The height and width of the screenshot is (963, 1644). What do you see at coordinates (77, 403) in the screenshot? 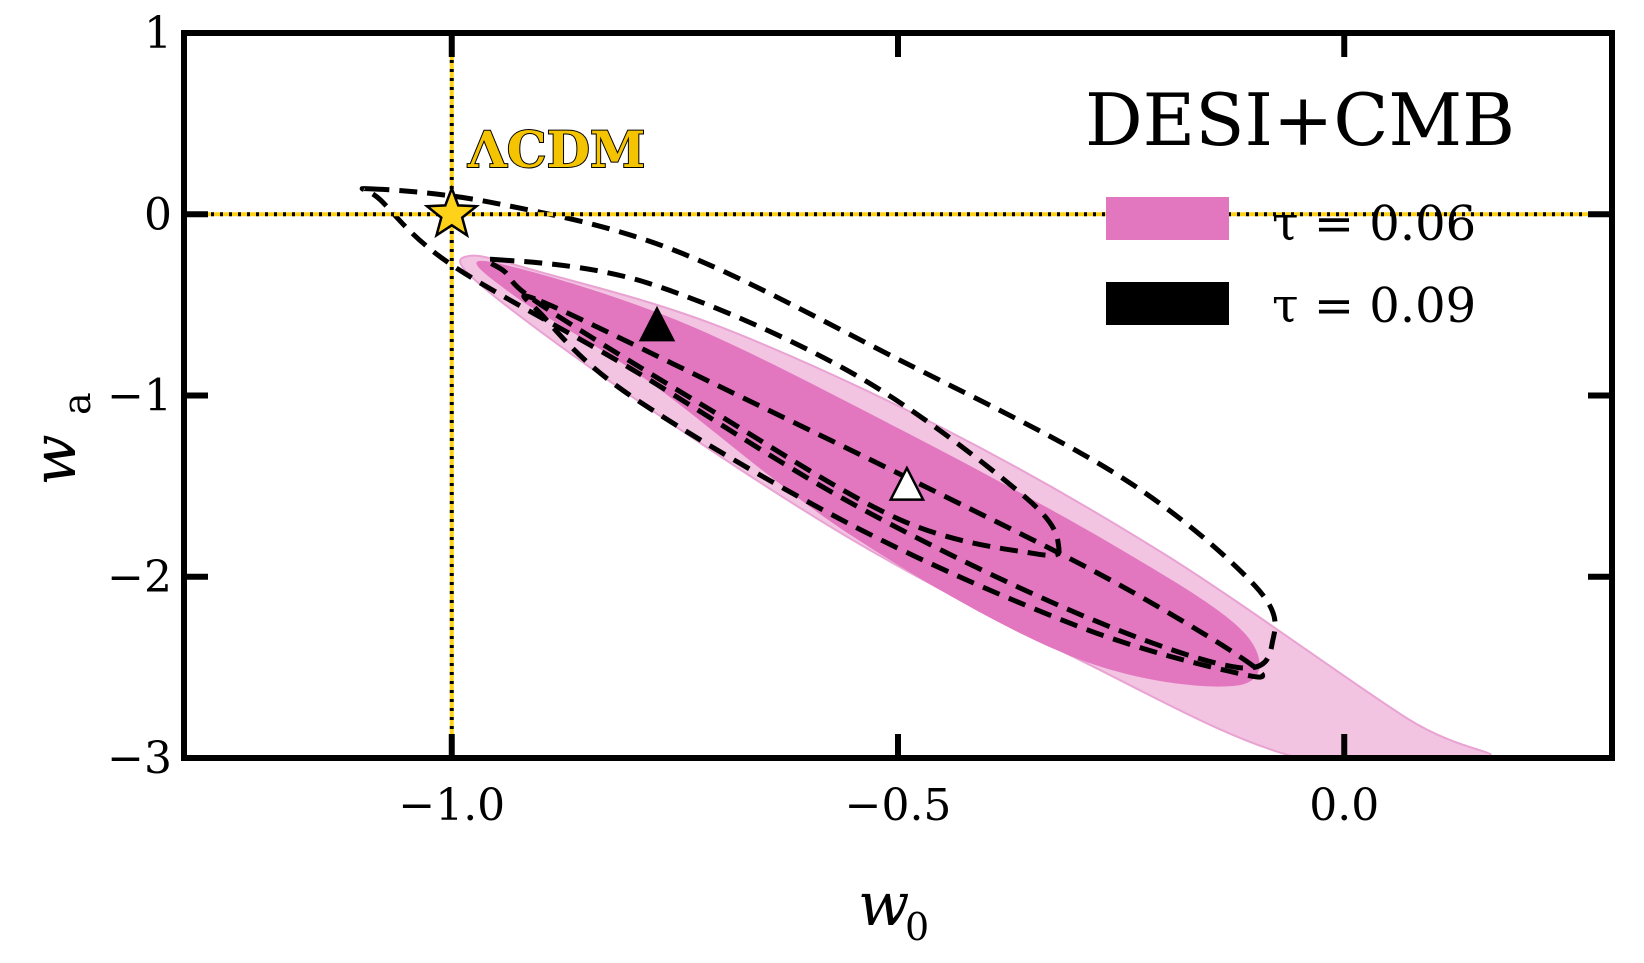
I see `y-axis-label-subscript: a` at bounding box center [77, 403].